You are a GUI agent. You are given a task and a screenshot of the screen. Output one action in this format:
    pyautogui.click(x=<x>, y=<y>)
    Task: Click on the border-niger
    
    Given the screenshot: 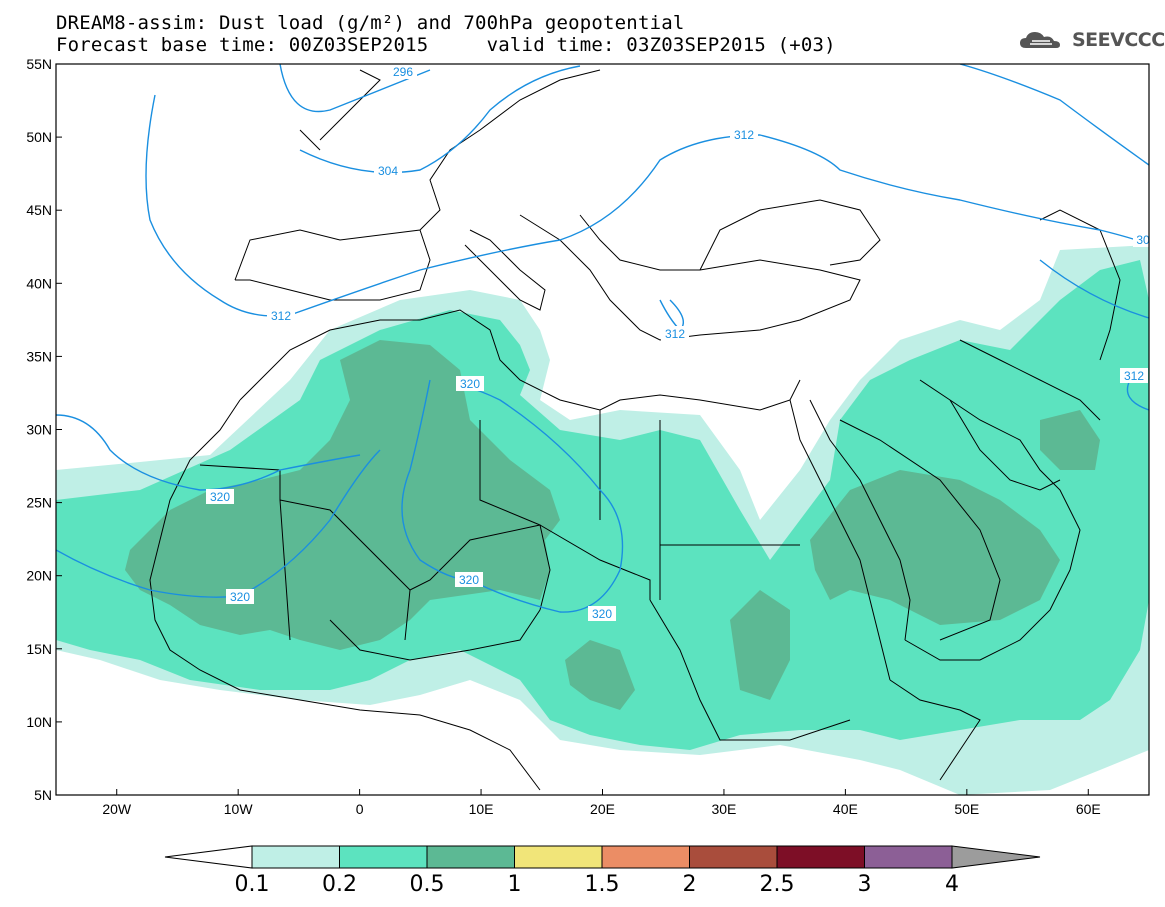 What is the action you would take?
    pyautogui.click(x=435, y=635)
    